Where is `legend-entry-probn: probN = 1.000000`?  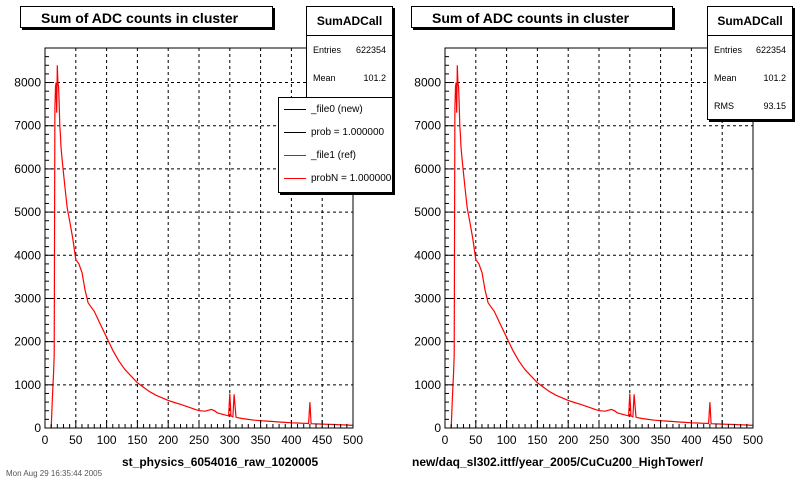 legend-entry-probn: probN = 1.000000 is located at coordinates (335, 178).